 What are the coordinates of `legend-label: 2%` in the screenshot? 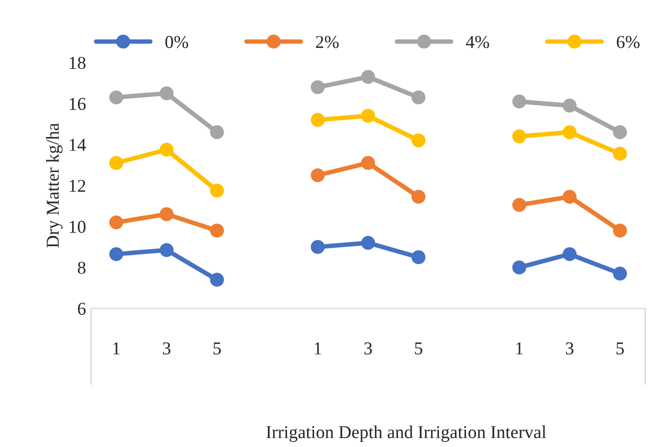 It's located at (327, 42).